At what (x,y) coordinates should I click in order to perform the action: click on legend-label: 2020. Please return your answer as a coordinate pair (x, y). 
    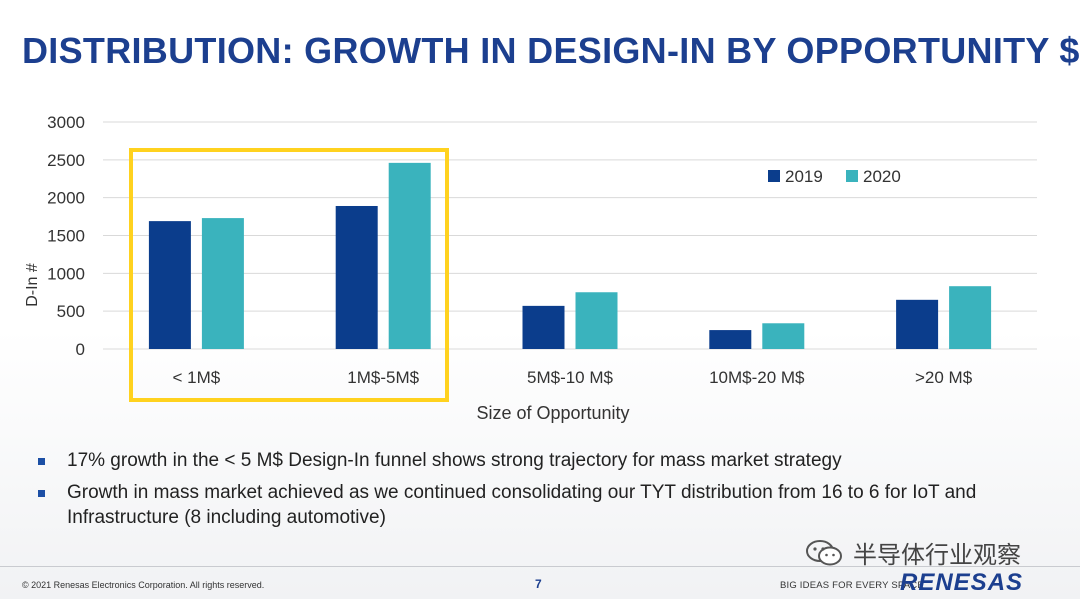
    Looking at the image, I should click on (882, 176).